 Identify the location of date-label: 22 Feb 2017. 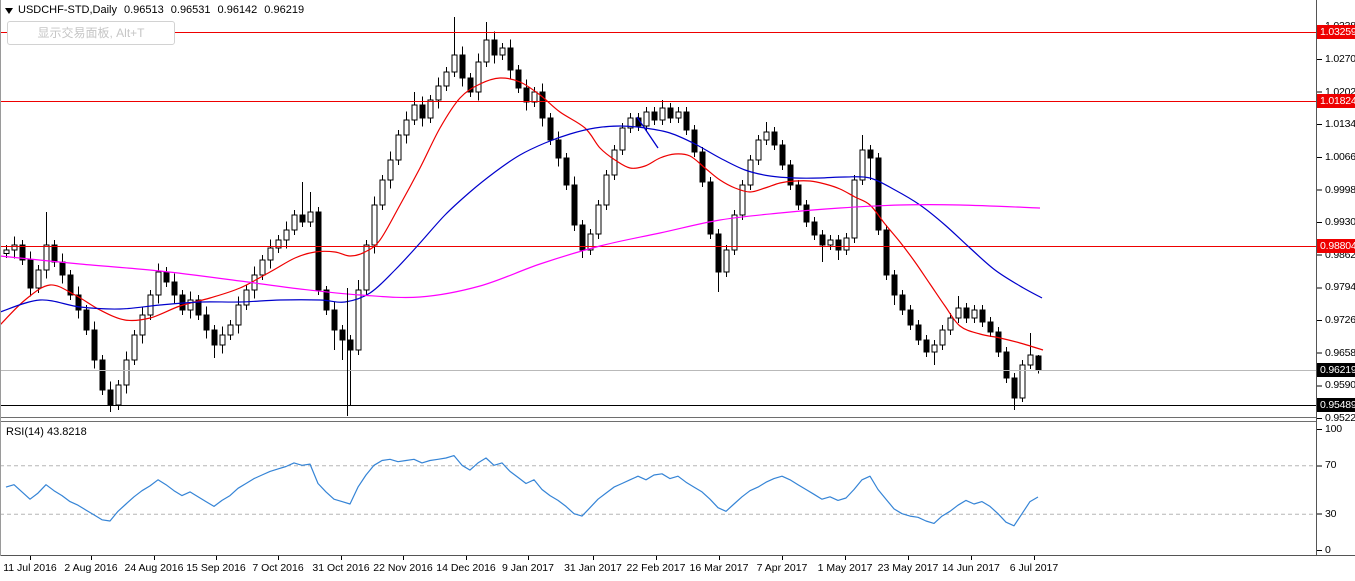
(656, 568).